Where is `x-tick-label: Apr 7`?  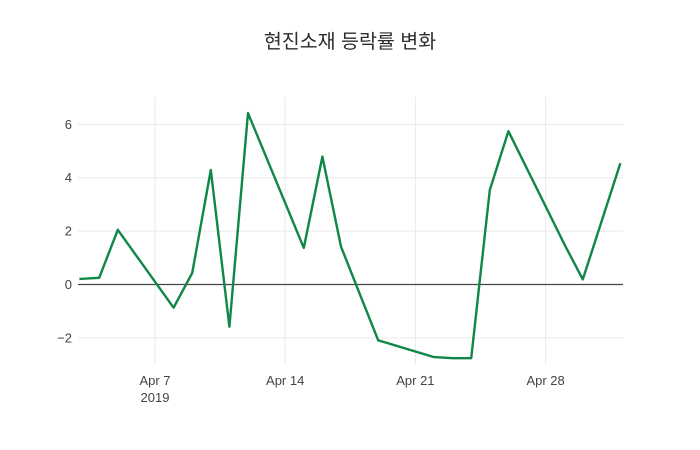 x-tick-label: Apr 7 is located at coordinates (154, 380).